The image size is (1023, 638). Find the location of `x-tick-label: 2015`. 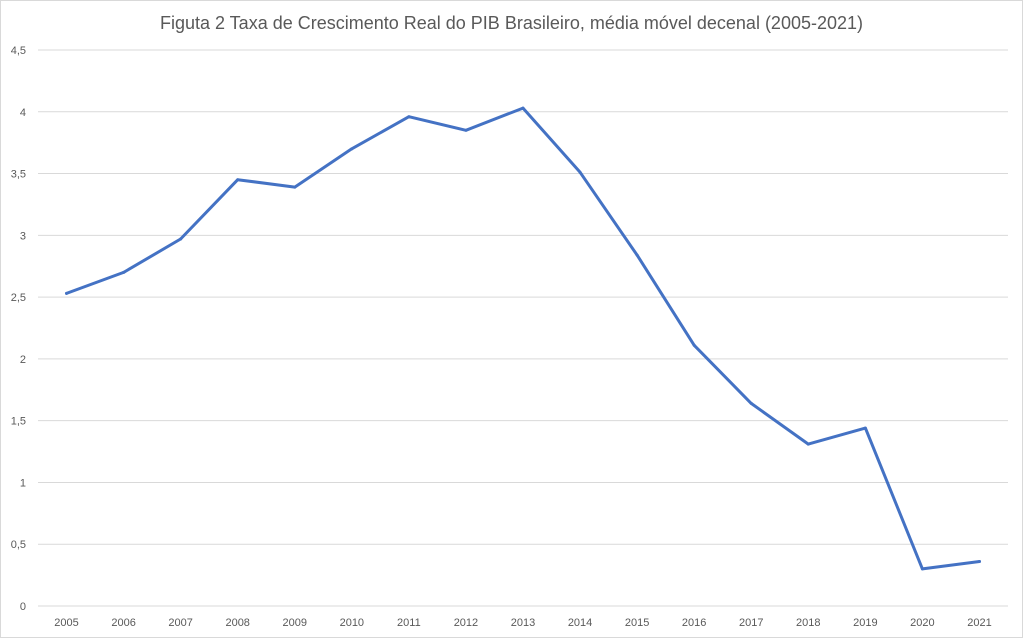

x-tick-label: 2015 is located at coordinates (637, 623).